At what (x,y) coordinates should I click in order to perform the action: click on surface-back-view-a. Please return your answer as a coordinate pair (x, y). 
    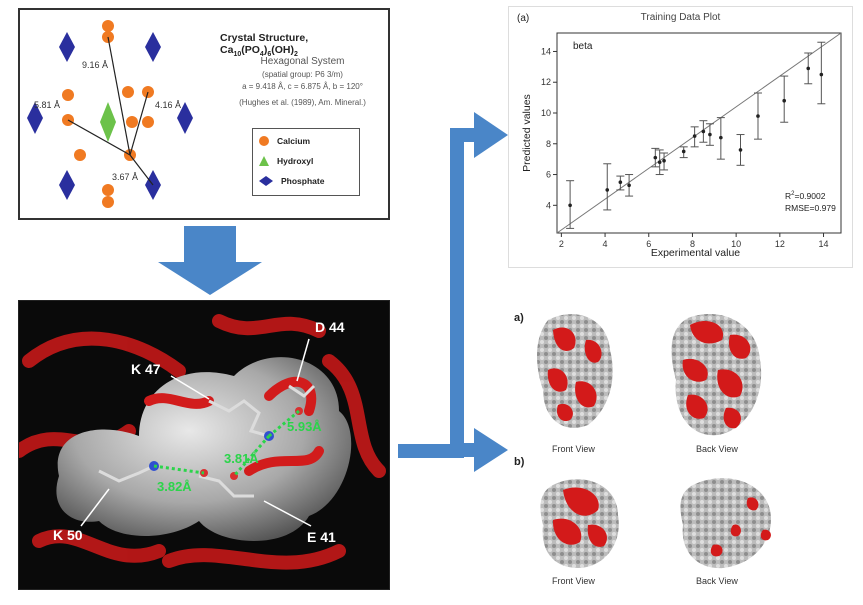
    Looking at the image, I should click on (716, 375).